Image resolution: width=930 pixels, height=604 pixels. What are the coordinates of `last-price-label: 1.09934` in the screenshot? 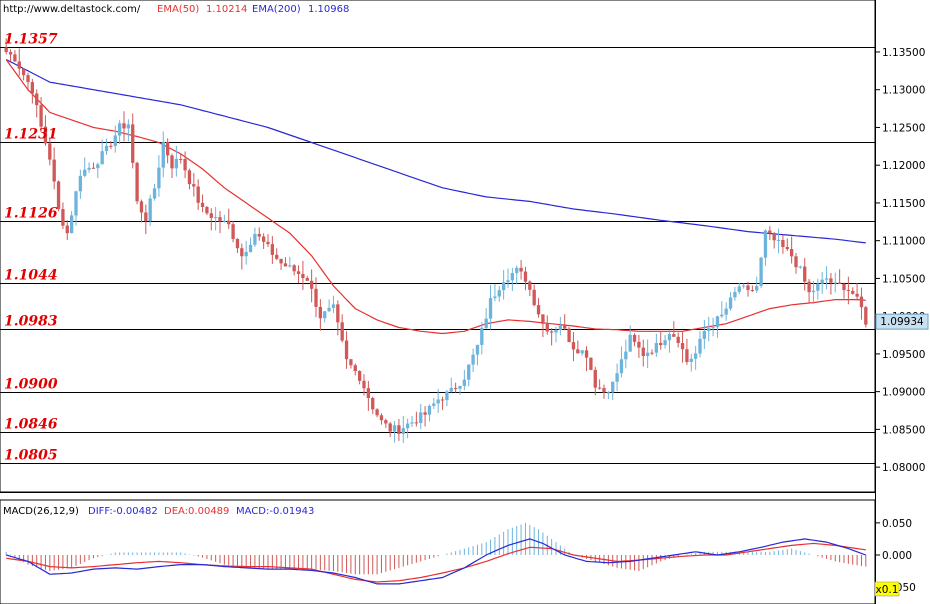 It's located at (902, 322).